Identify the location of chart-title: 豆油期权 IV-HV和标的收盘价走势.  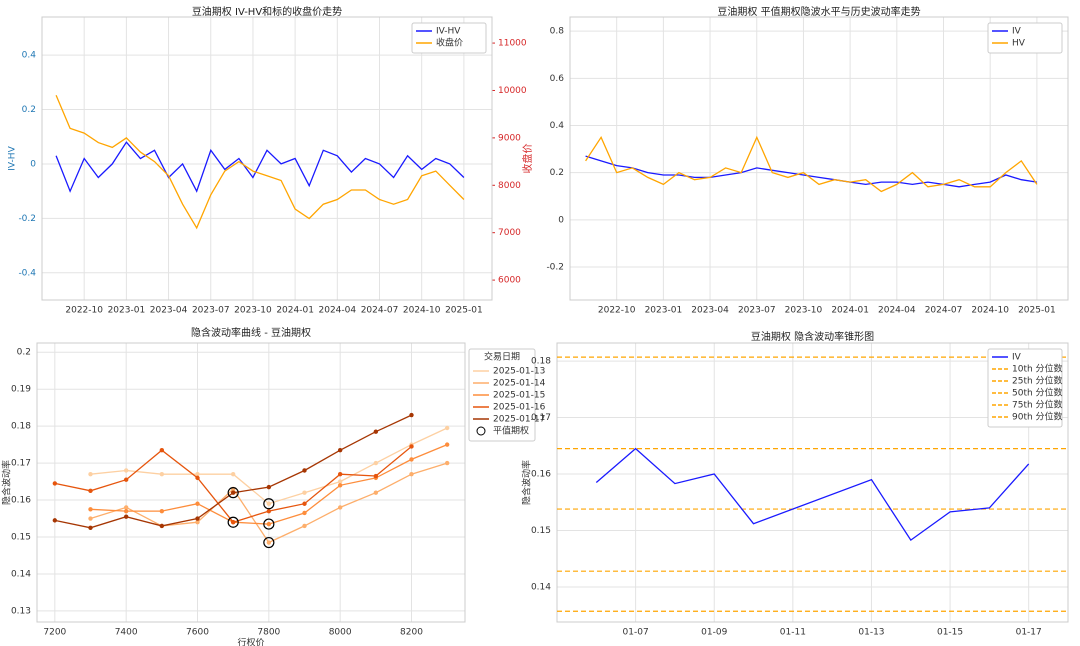
(267, 11).